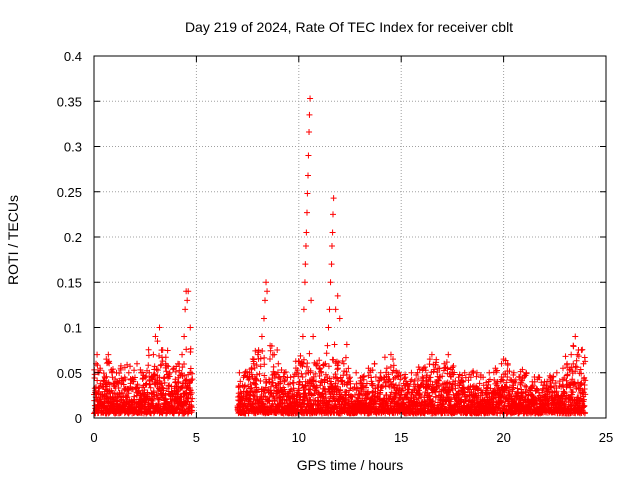 This screenshot has width=640, height=480. What do you see at coordinates (13, 240) in the screenshot?
I see `y-axis-label: ROTI / TECUs` at bounding box center [13, 240].